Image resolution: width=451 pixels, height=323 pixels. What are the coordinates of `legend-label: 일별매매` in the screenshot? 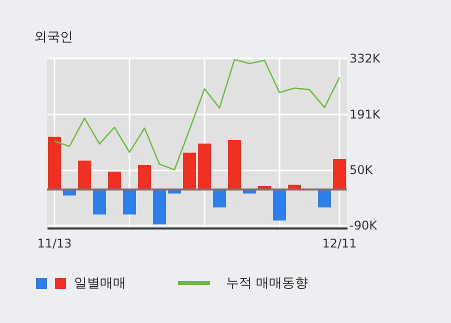 It's located at (100, 283).